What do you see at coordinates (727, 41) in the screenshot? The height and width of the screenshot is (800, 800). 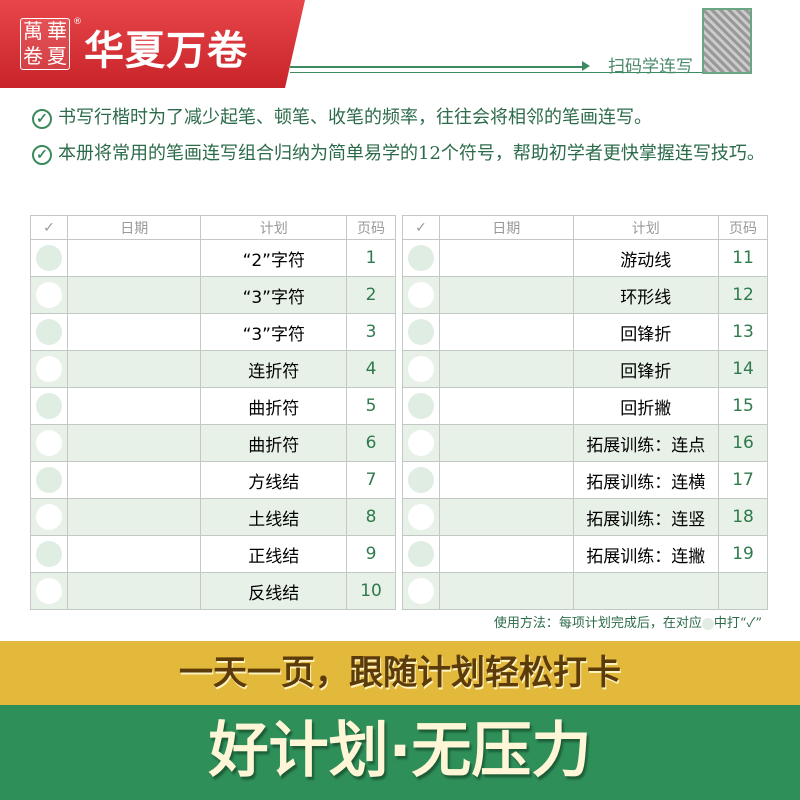 I see `qr-code` at bounding box center [727, 41].